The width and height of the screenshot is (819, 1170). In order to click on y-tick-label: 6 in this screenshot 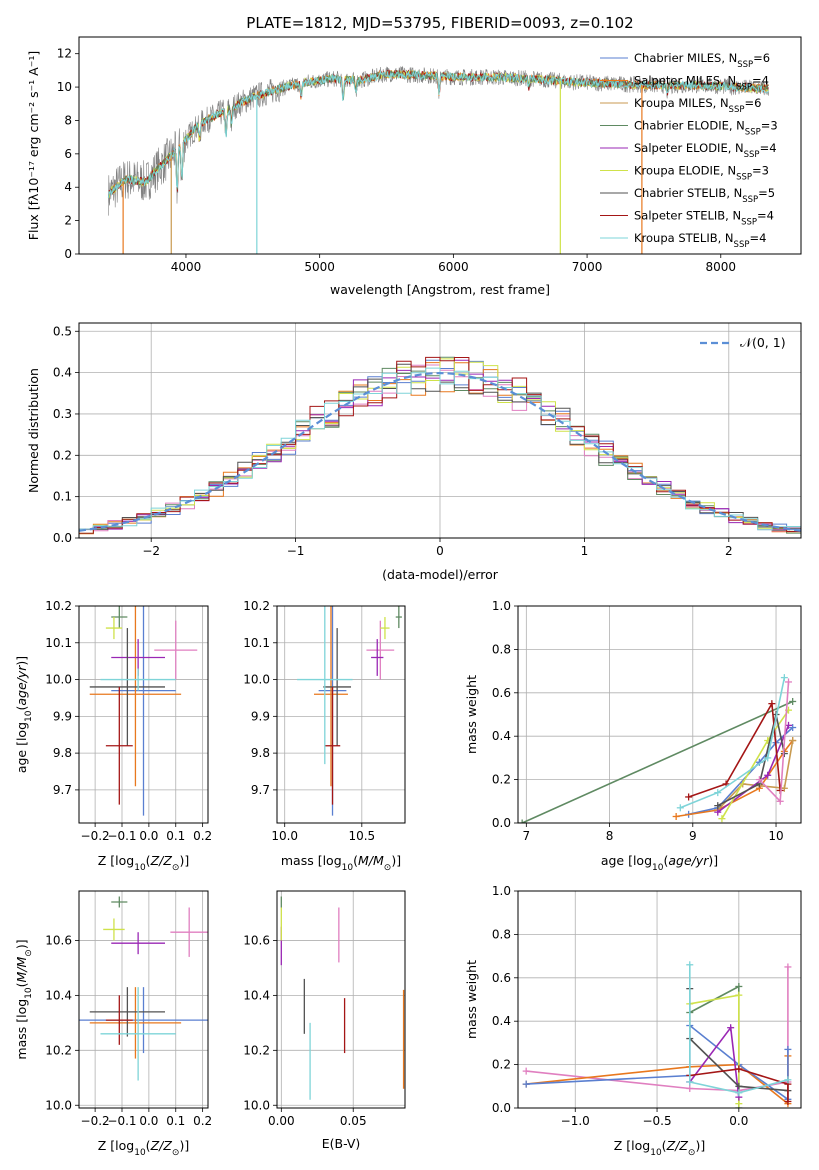, I will do `click(68, 154)`.